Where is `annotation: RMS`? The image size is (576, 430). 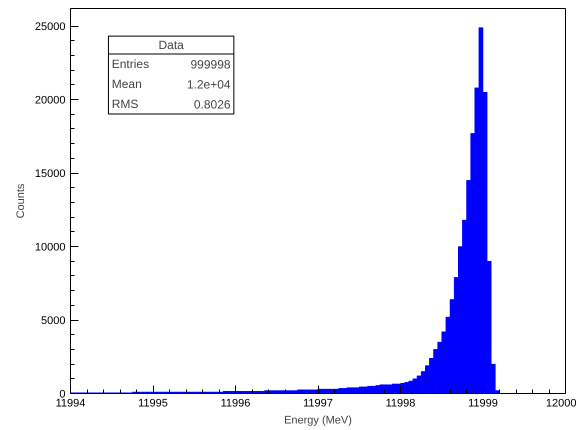 annotation: RMS is located at coordinates (125, 104).